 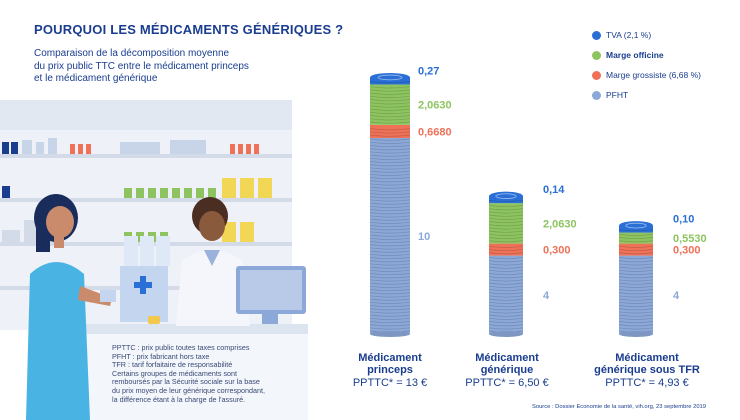 What do you see at coordinates (132, 53) in the screenshot?
I see `subtitle-line: Comparaison de la décomposition moyenne` at bounding box center [132, 53].